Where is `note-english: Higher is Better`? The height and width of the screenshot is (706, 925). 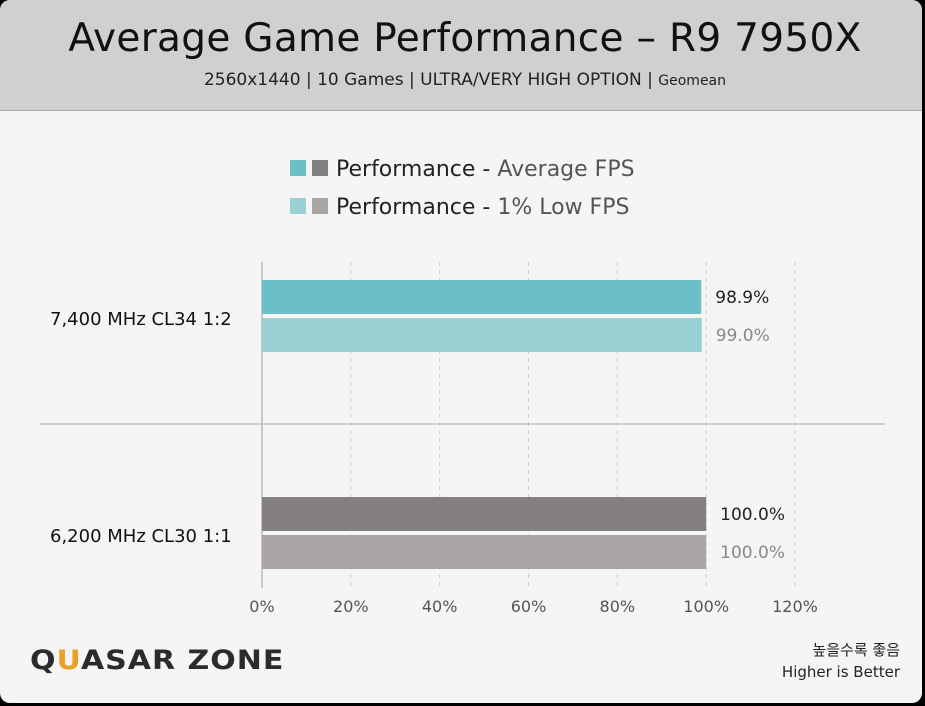
note-english: Higher is Better is located at coordinates (840, 672).